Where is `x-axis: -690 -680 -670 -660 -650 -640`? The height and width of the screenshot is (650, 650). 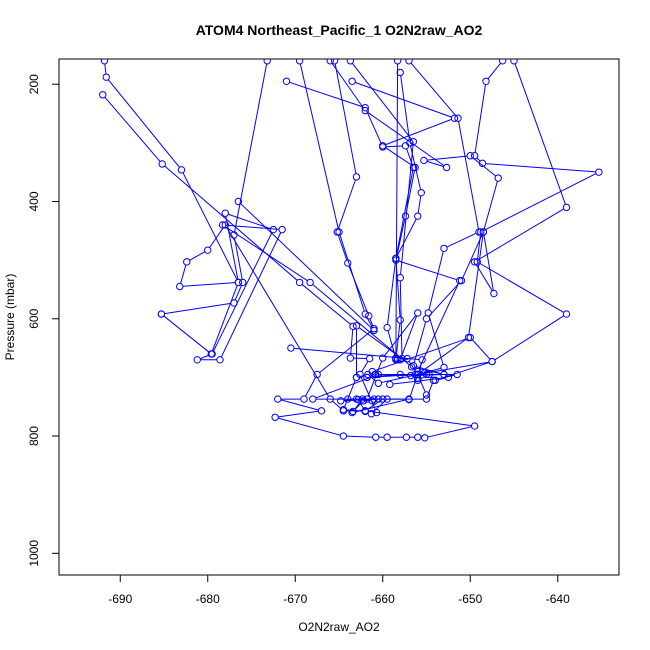
x-axis: -690 -680 -670 -660 -650 -640 is located at coordinates (339, 590).